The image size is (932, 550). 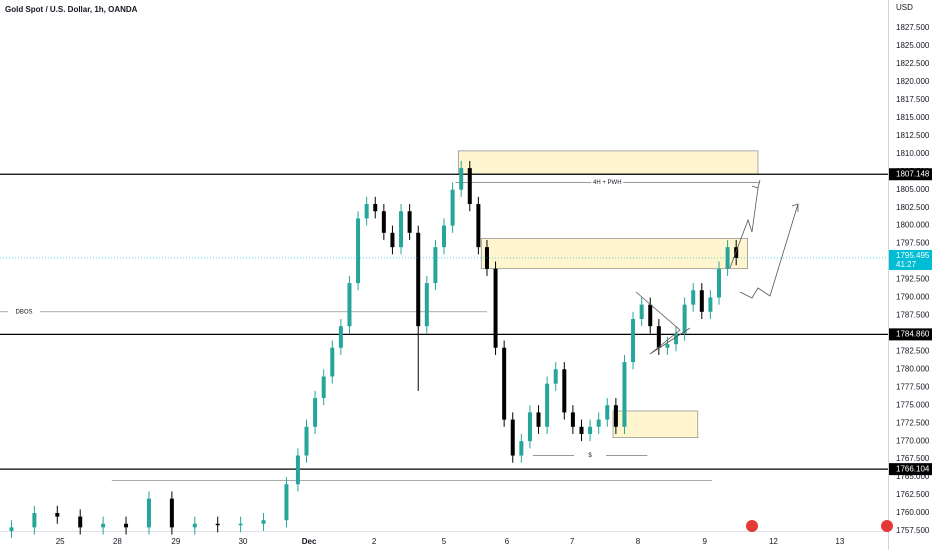 I want to click on y-tick-label: 1765.000, so click(x=913, y=476).